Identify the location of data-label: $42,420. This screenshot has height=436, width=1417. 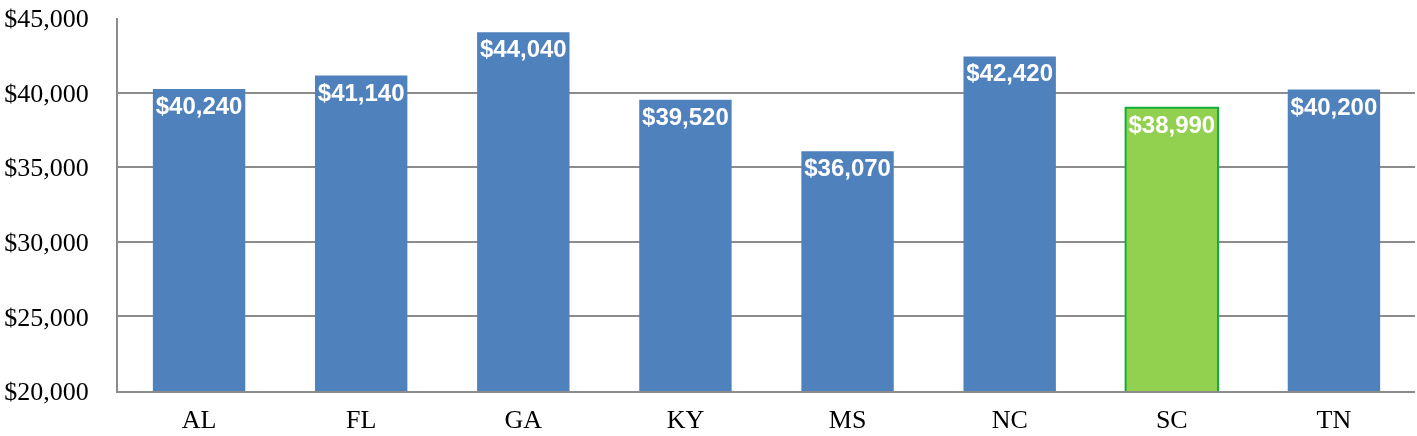
(1010, 73).